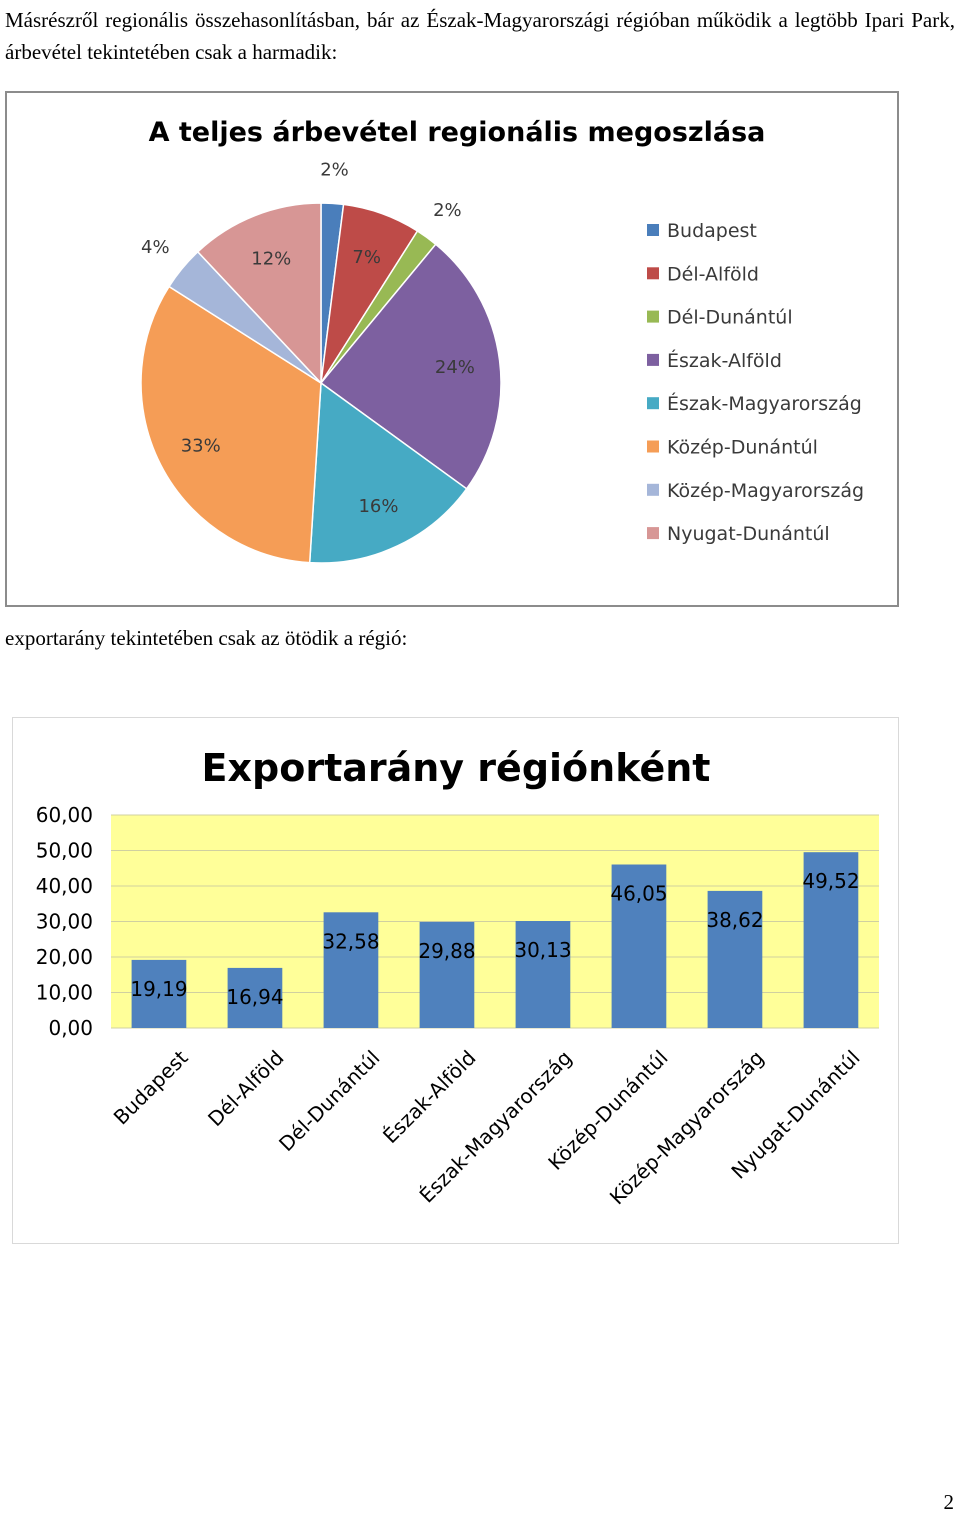  What do you see at coordinates (687, 1128) in the screenshot?
I see `x-tick-label-6: Közép-Magyarország` at bounding box center [687, 1128].